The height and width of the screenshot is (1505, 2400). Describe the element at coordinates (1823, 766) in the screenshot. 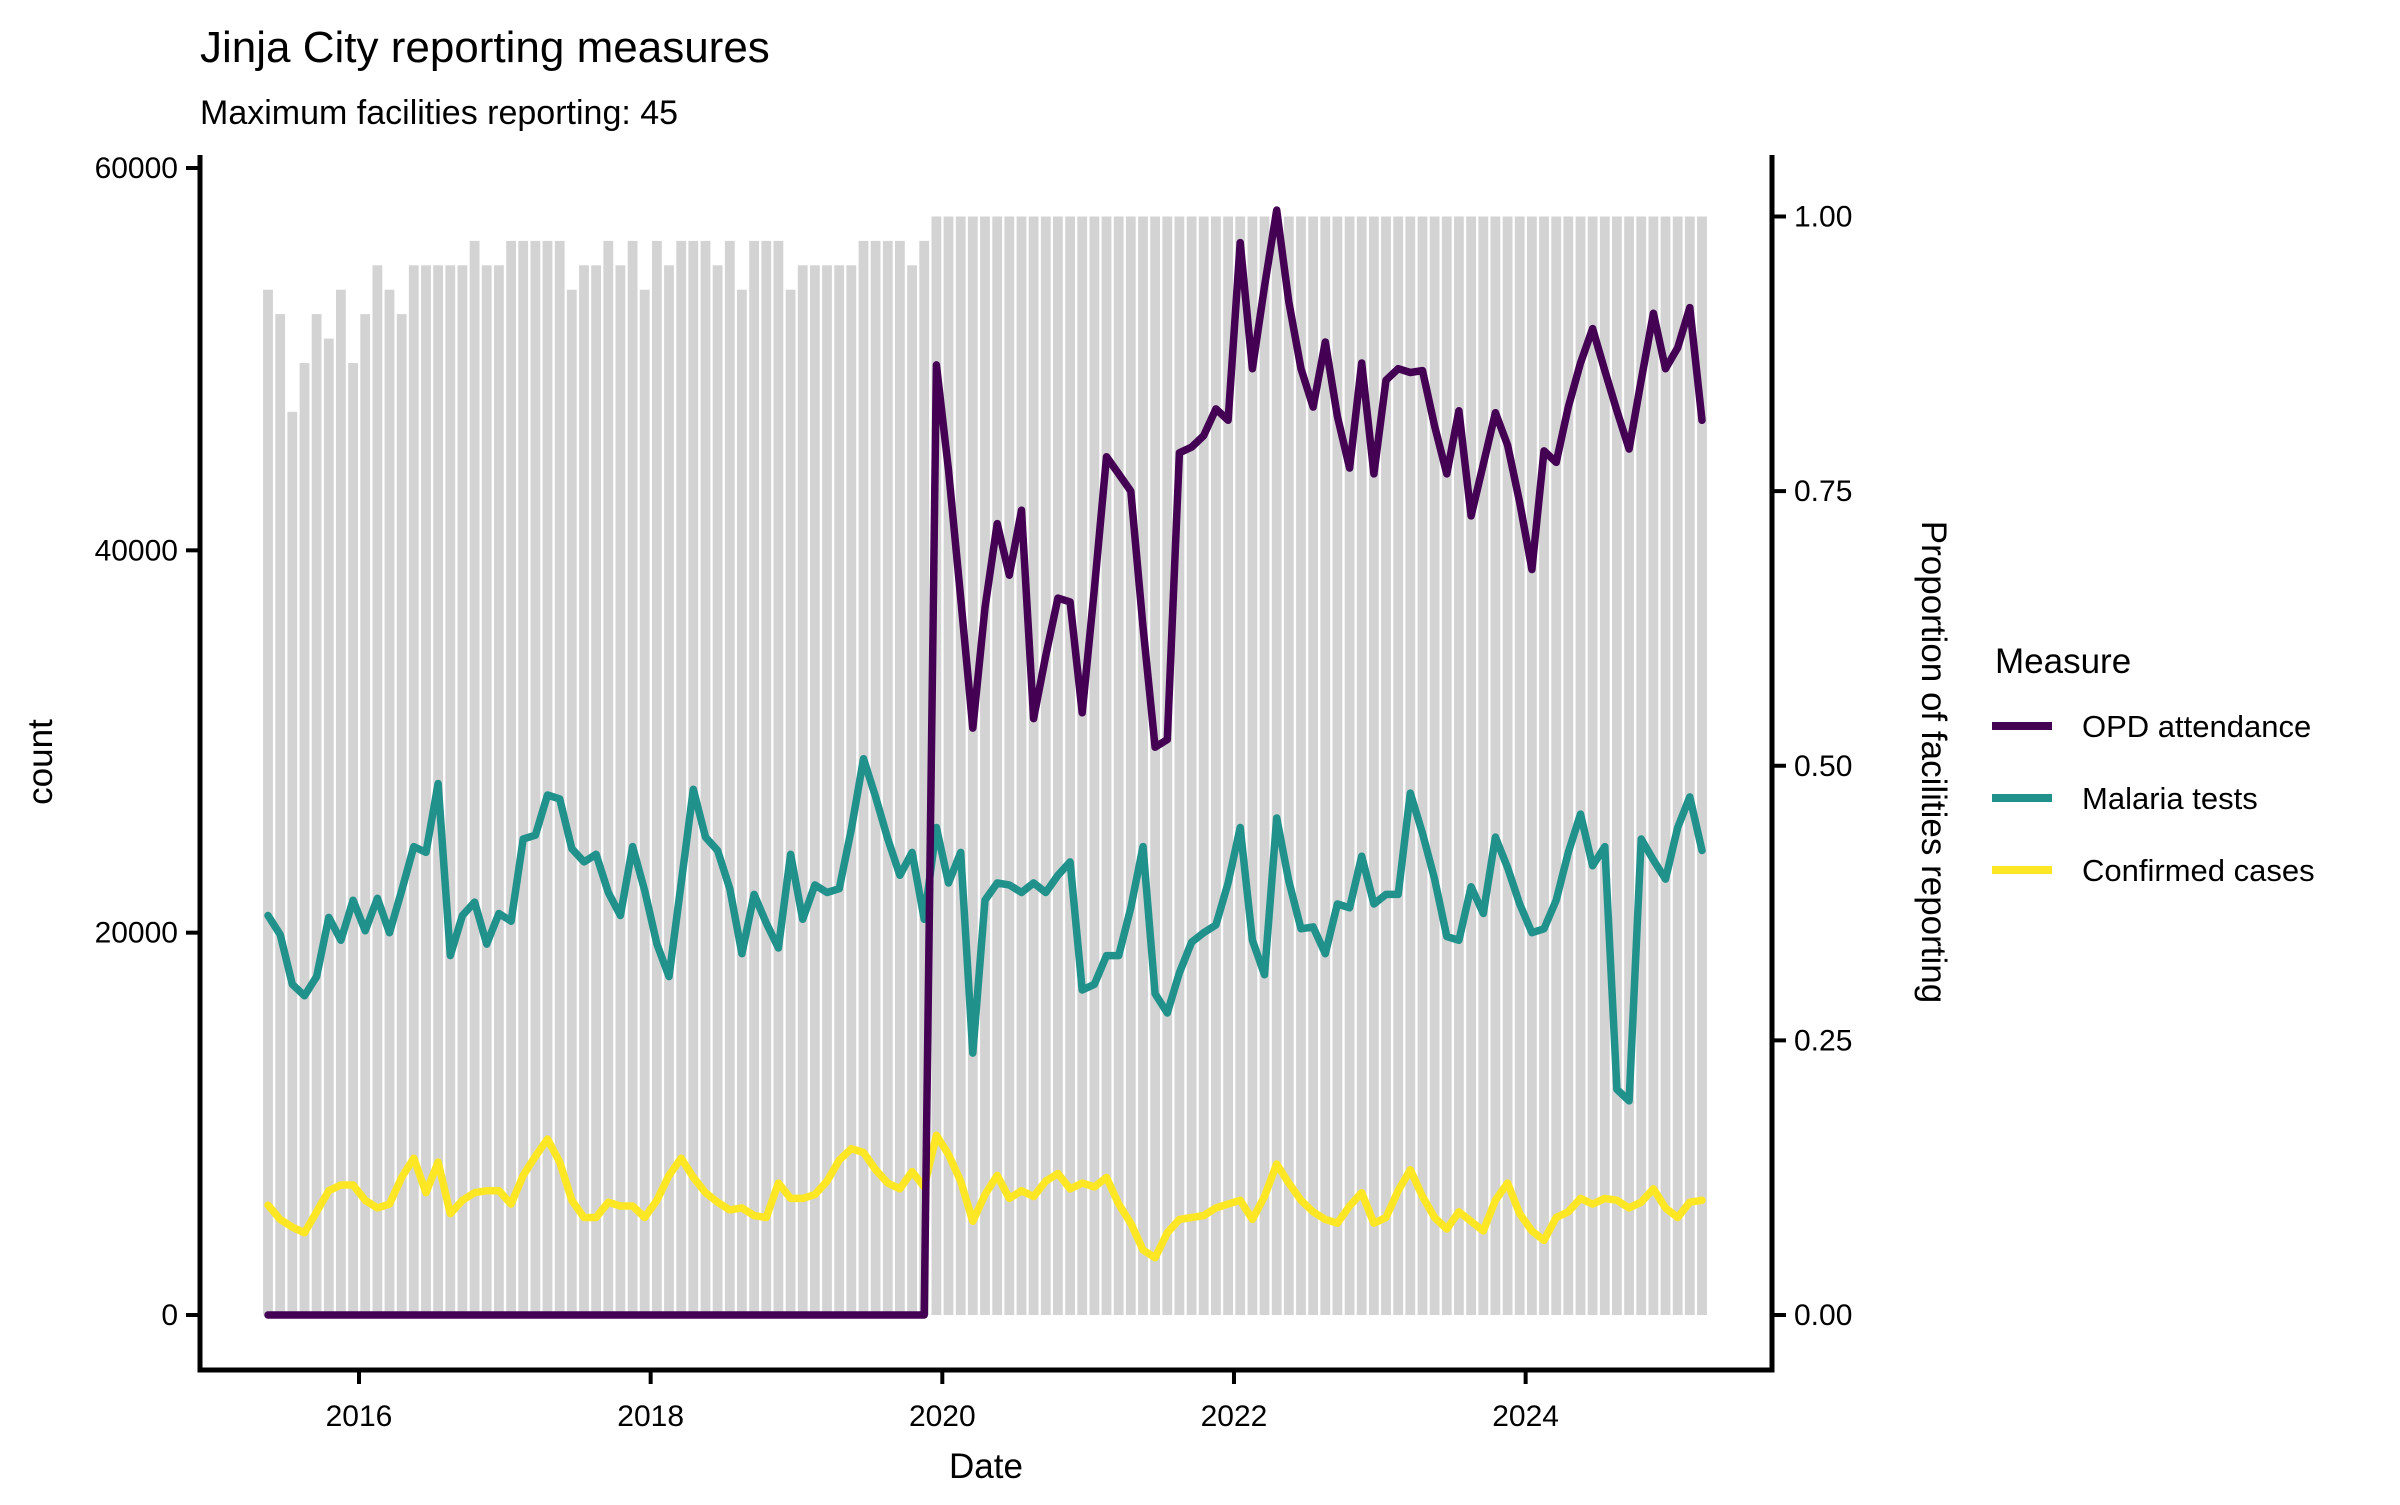

I see `y-right-tick-label: 0.50` at that location.